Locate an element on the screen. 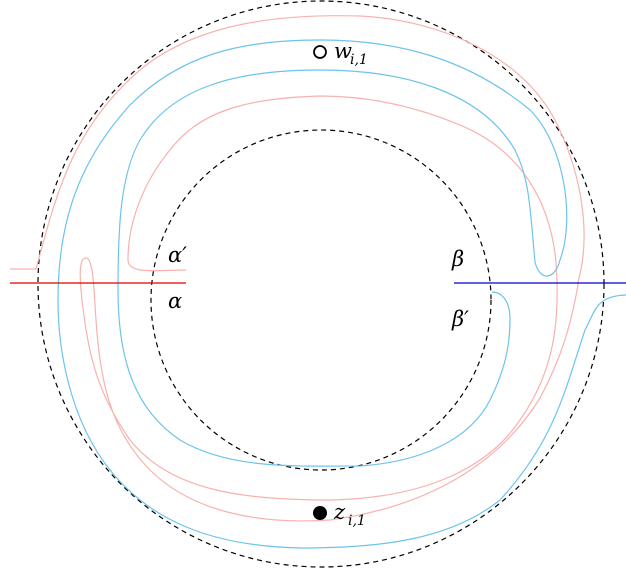 The image size is (626, 572). label-alpha-prime: α′ is located at coordinates (177, 255).